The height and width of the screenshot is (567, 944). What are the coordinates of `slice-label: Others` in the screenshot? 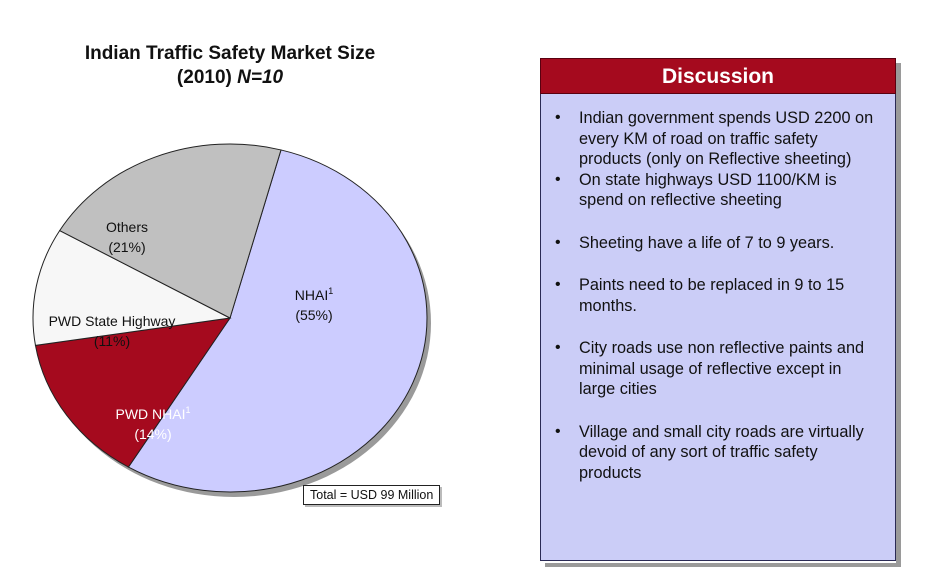 It's located at (127, 227).